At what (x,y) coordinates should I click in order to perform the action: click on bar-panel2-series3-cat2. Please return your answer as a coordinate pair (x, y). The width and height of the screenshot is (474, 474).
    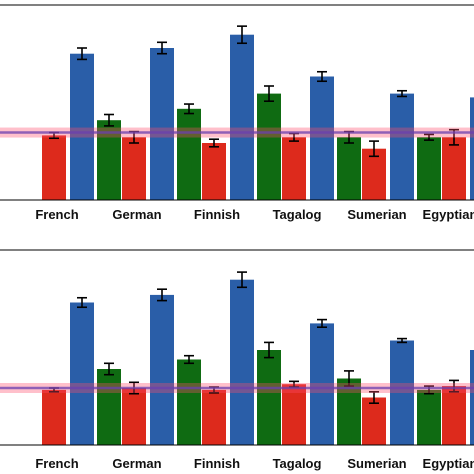
    Looking at the image, I should click on (214, 417).